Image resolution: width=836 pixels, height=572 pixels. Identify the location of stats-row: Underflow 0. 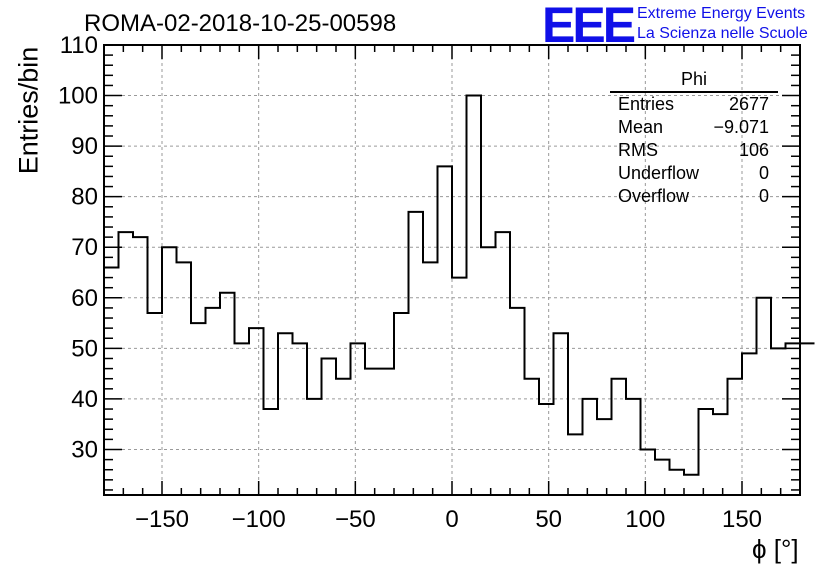
(694, 173).